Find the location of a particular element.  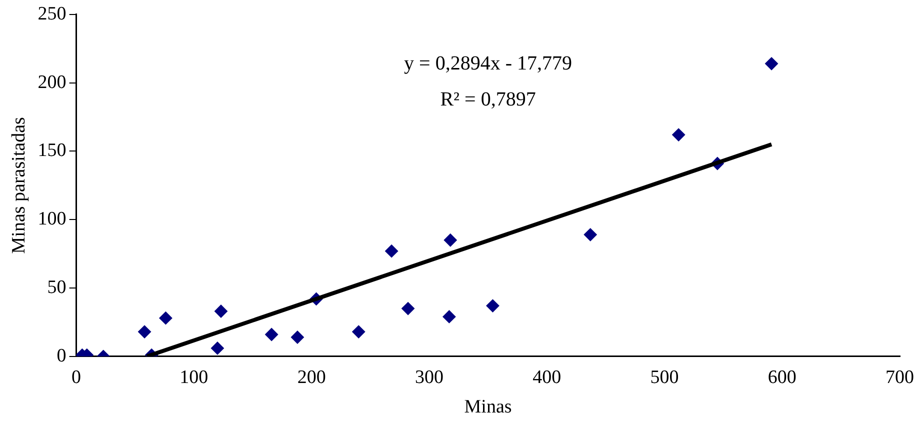

x-tick-label: 0 is located at coordinates (77, 377).